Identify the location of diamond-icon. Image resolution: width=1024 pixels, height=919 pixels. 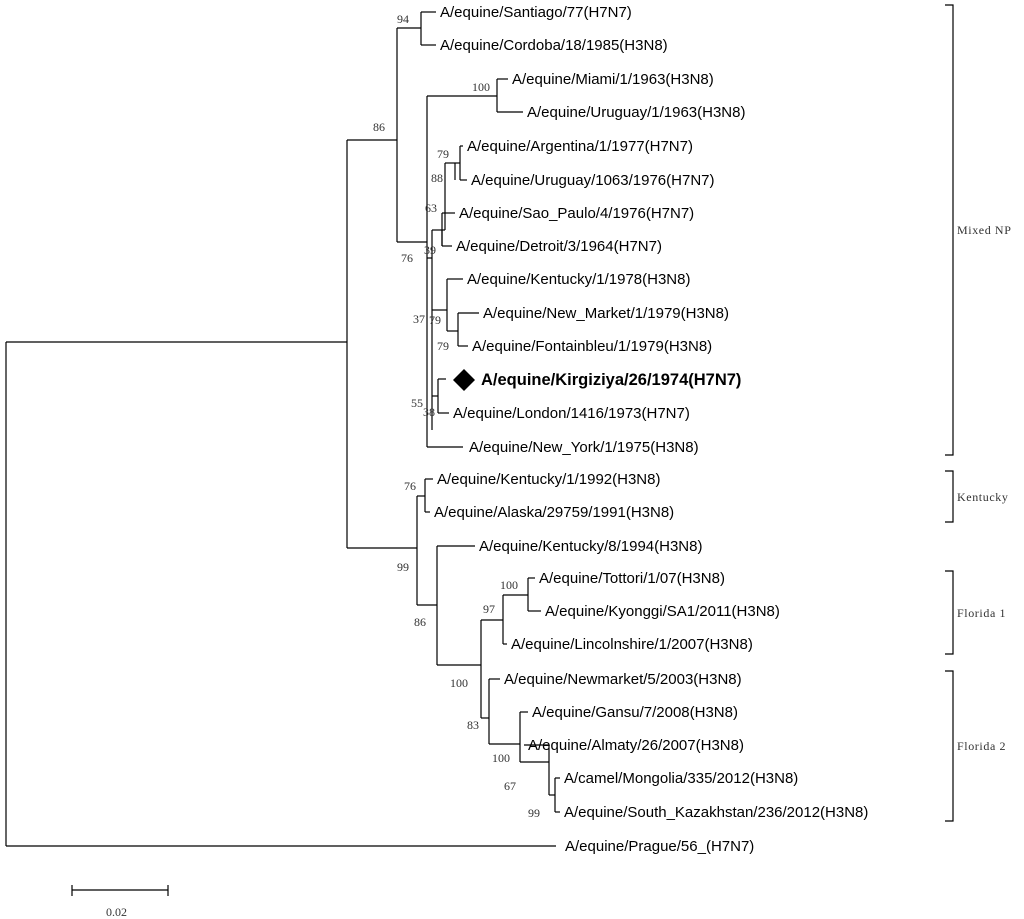
(464, 380).